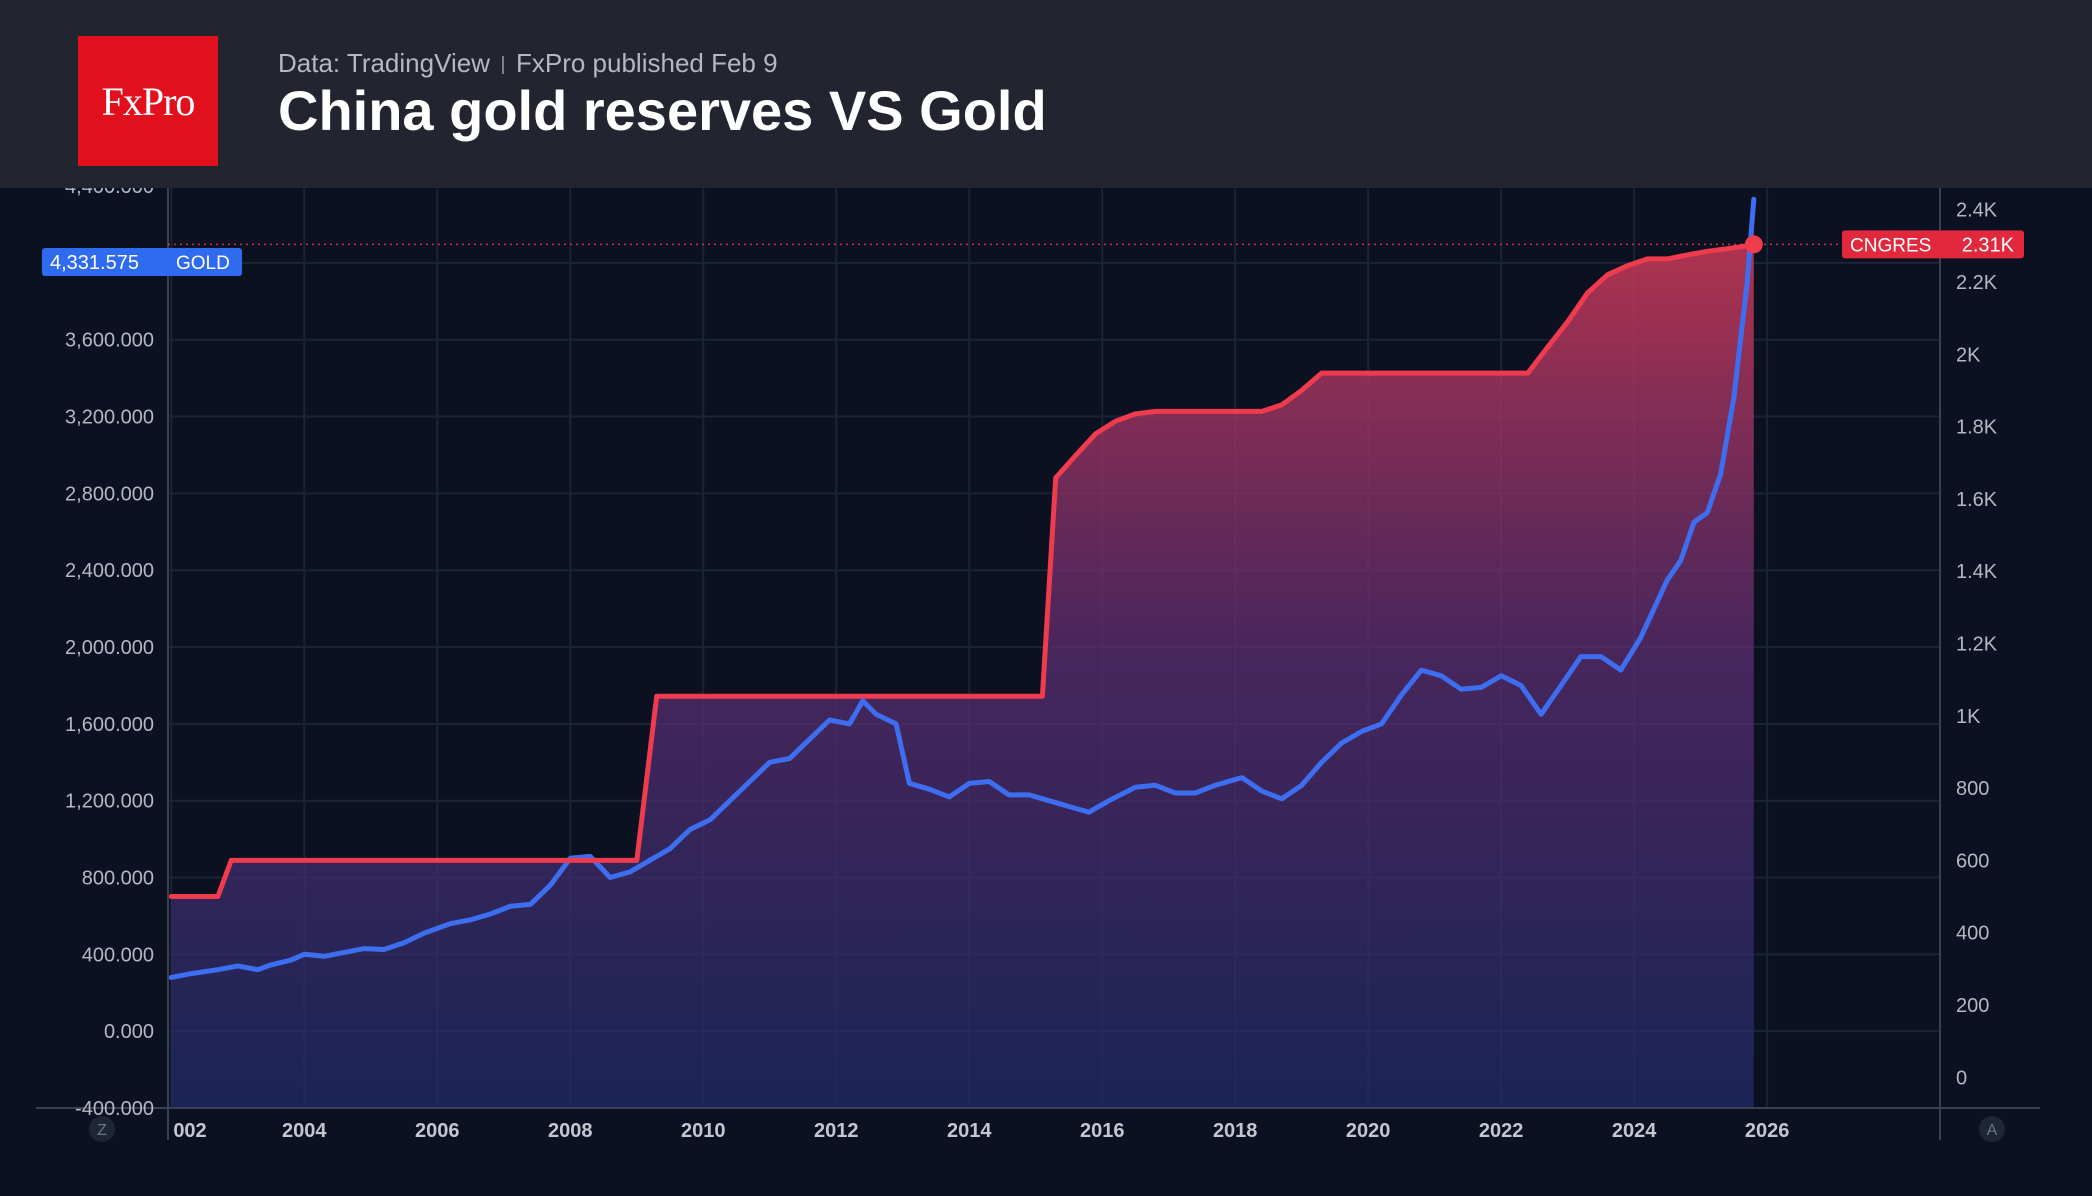 The height and width of the screenshot is (1196, 2092). Describe the element at coordinates (1890, 245) in the screenshot. I see `cngres-series-name: CNGRES` at that location.